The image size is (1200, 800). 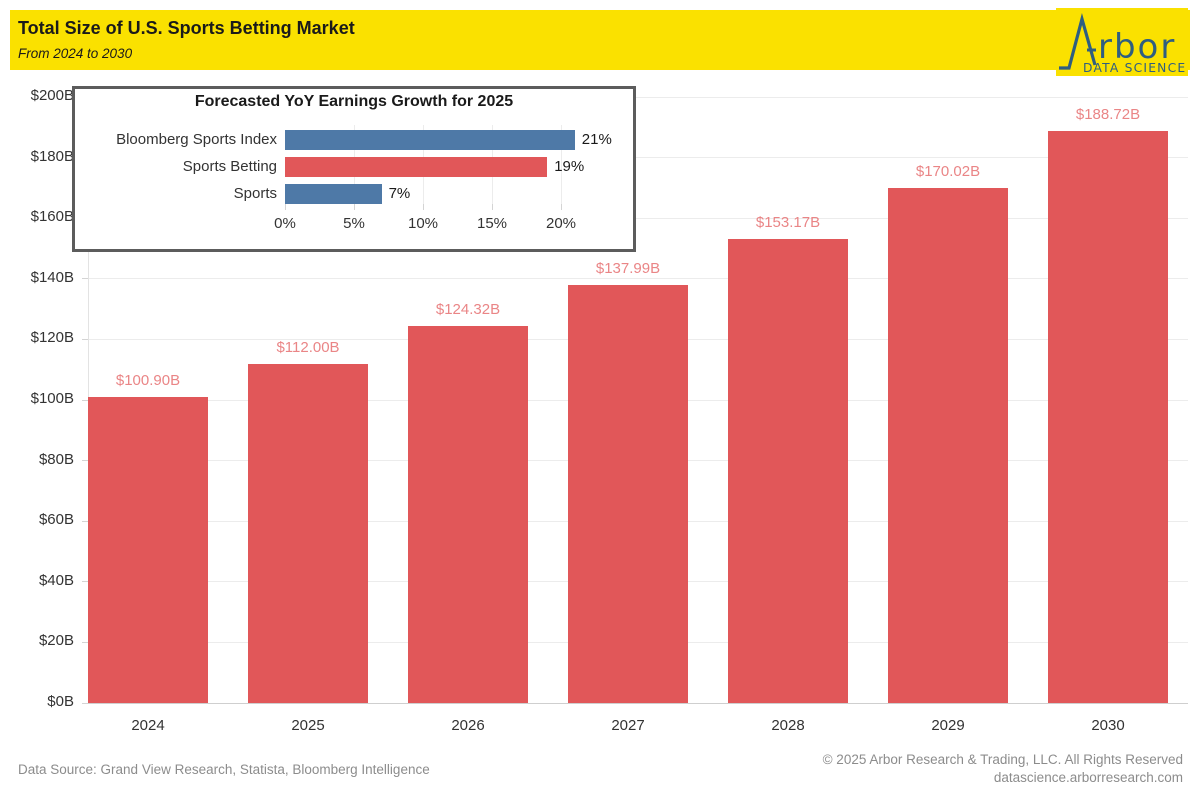 What do you see at coordinates (52, 156) in the screenshot?
I see `y-axis-label: $180B` at bounding box center [52, 156].